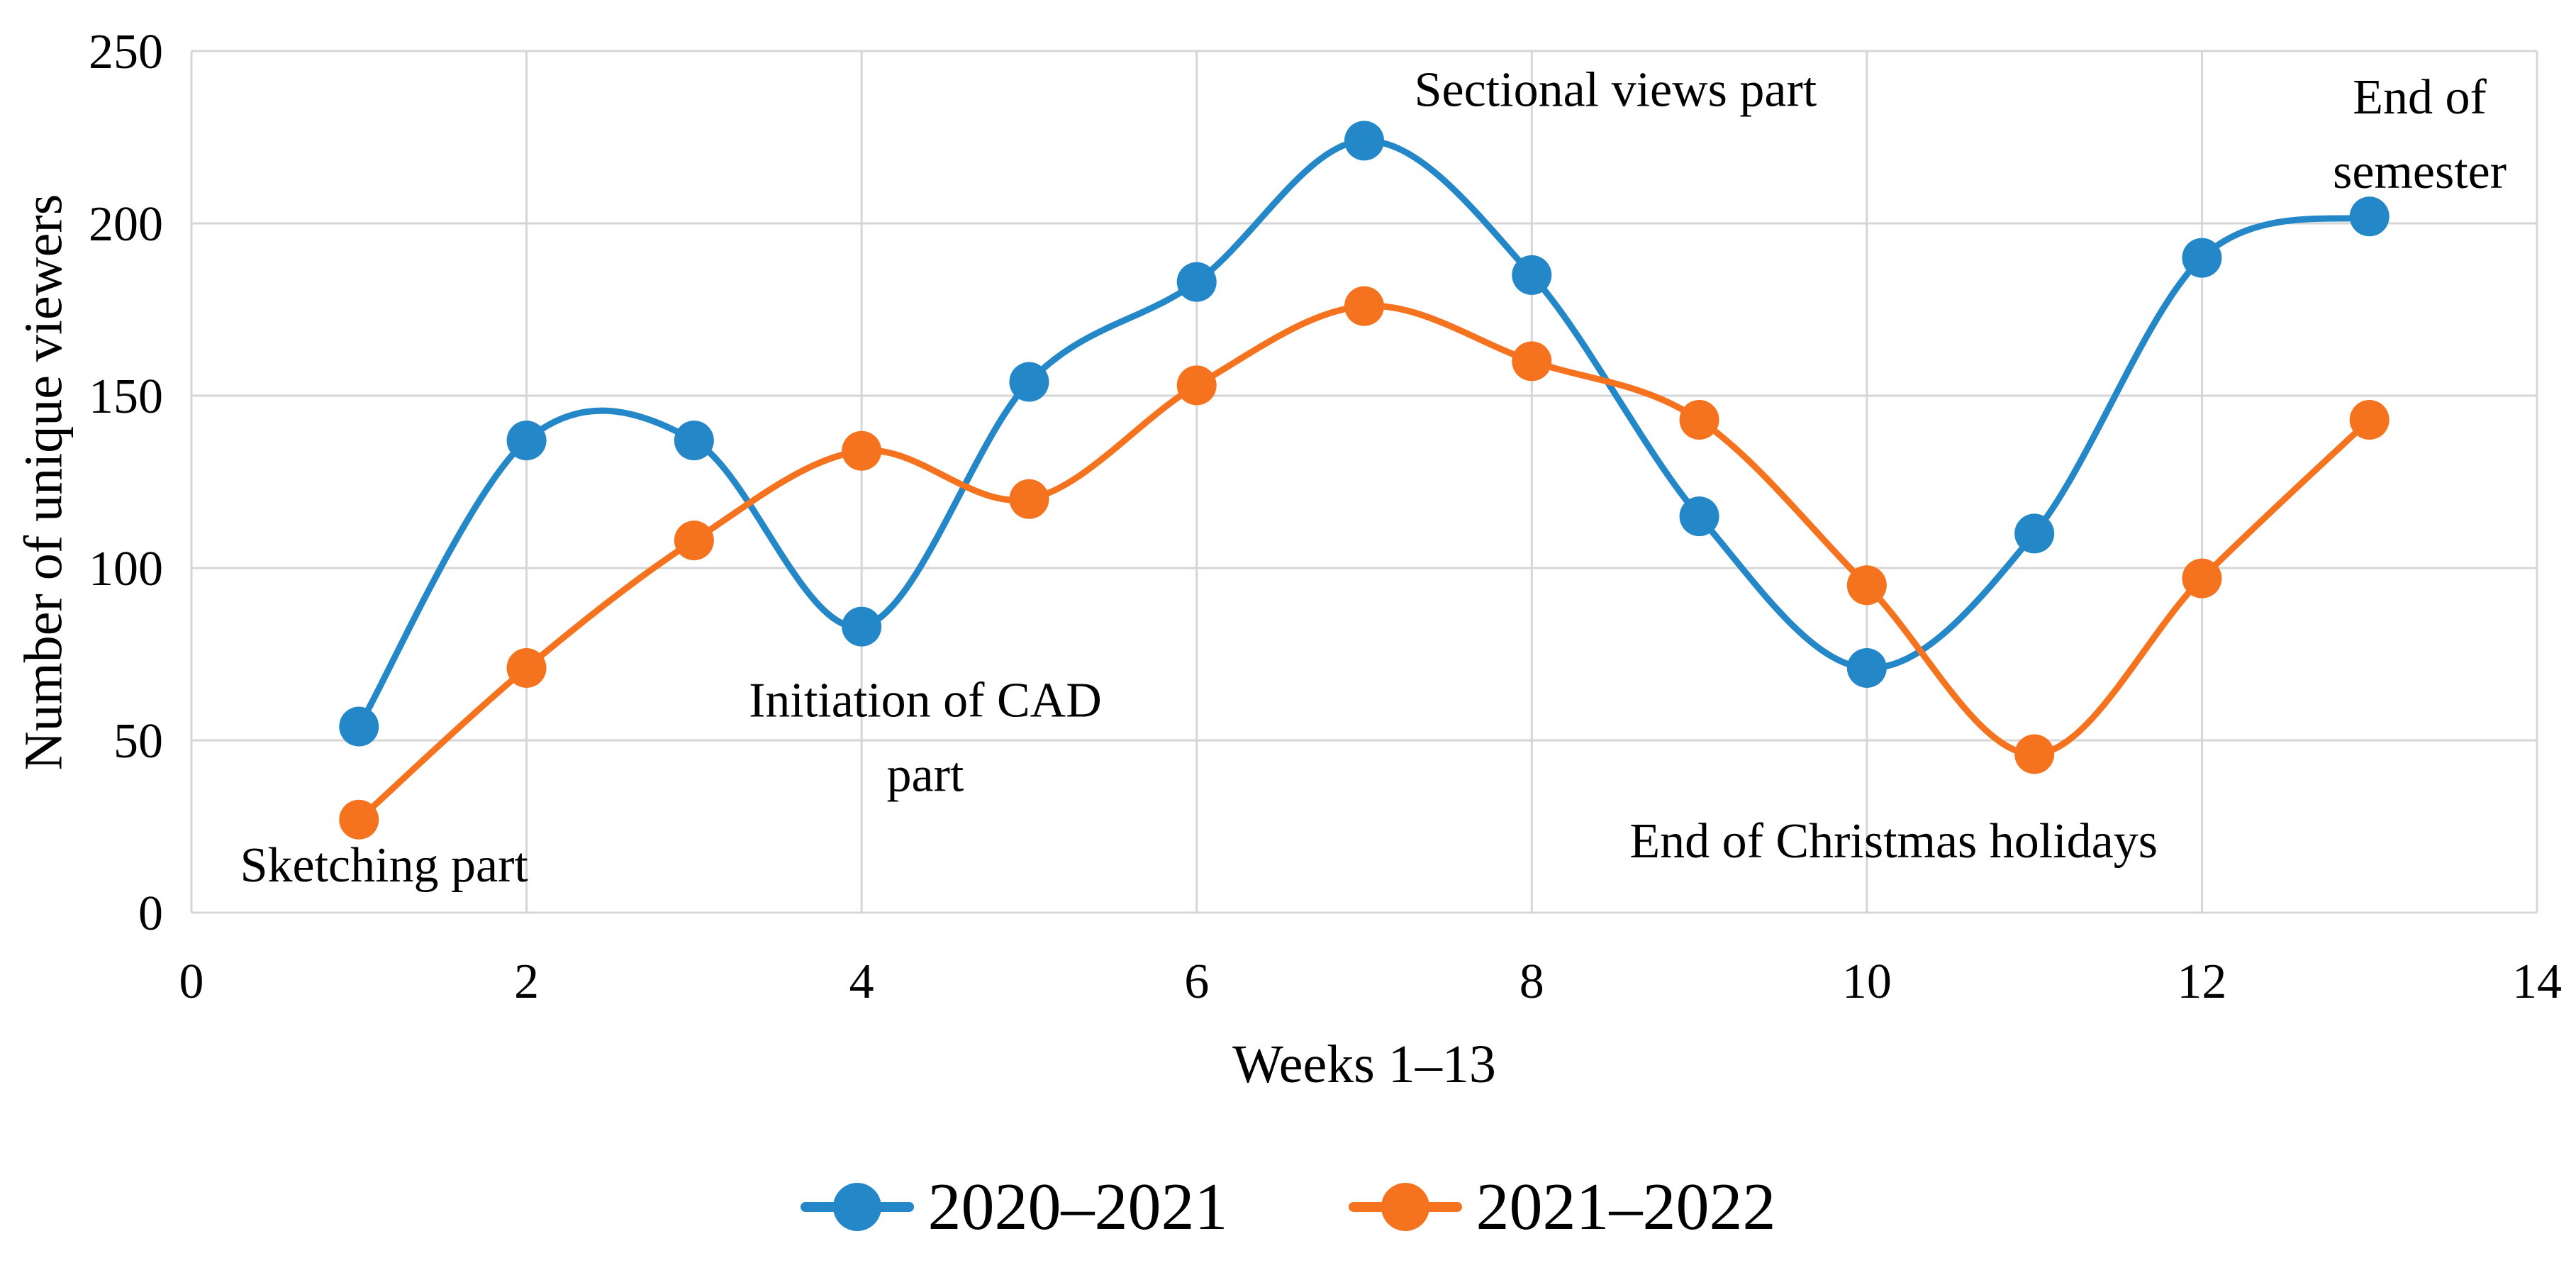 This screenshot has height=1280, width=2576. Describe the element at coordinates (1364, 1064) in the screenshot. I see `x-axis-title: Weeks 1–13` at that location.